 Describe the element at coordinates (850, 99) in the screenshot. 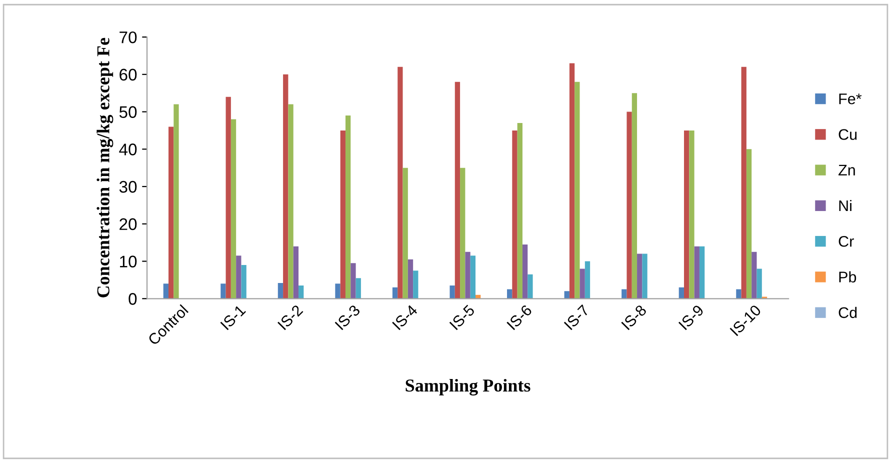

I see `legend-label: Fe*` at that location.